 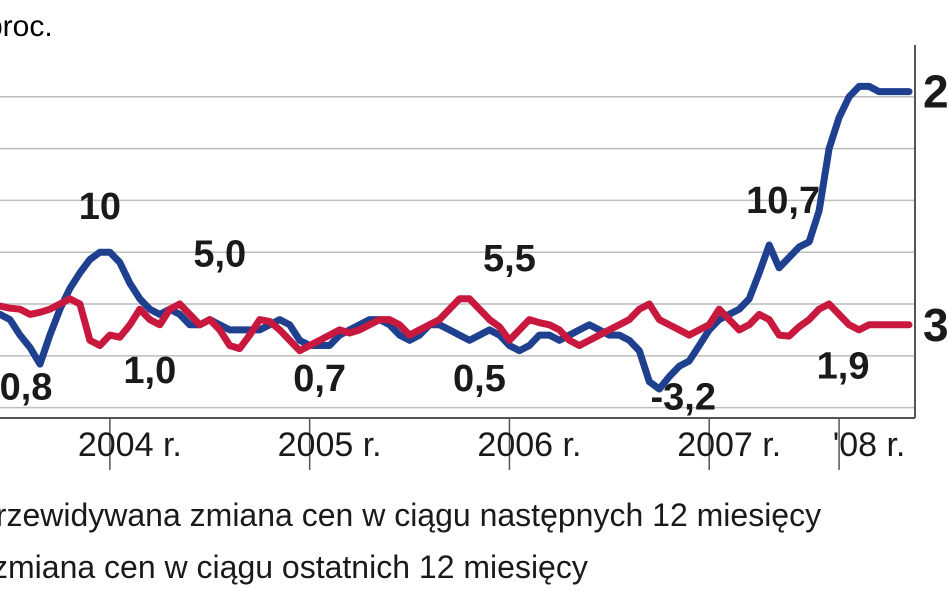 I want to click on year-separators, so click(x=474, y=444).